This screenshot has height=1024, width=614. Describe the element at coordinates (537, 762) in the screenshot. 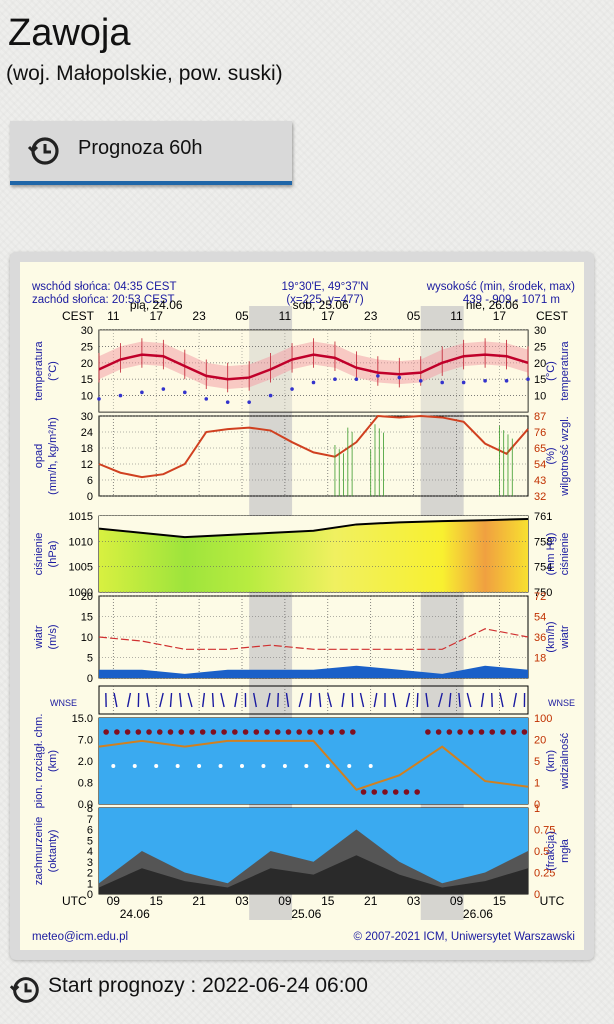

I see `visibility-ytick: 5` at that location.